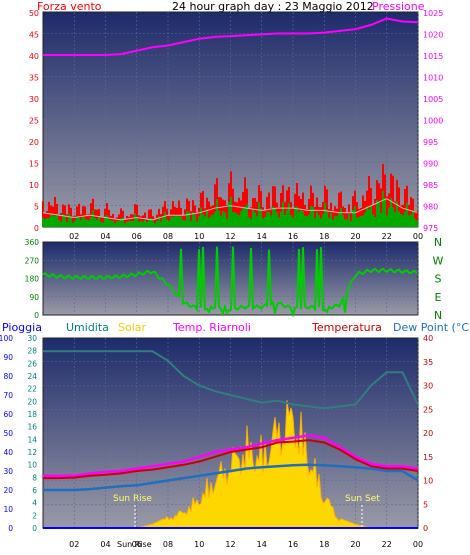  What do you see at coordinates (438, 297) in the screenshot?
I see `direction-letter: E` at bounding box center [438, 297].